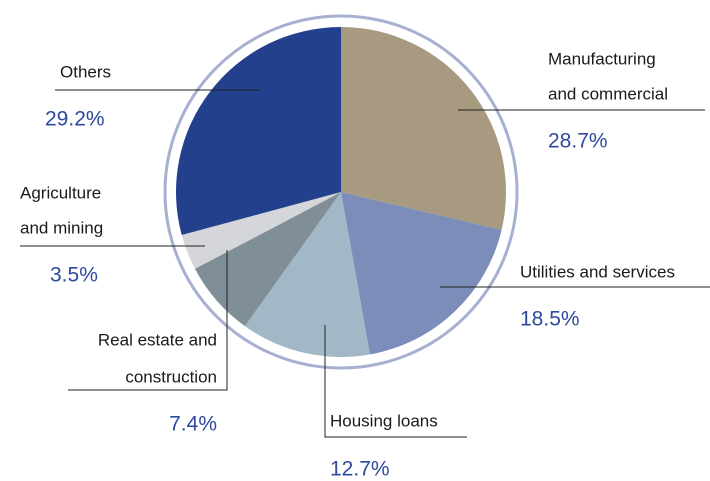 The width and height of the screenshot is (710, 481). I want to click on slice-label: Agriculture, so click(60, 192).